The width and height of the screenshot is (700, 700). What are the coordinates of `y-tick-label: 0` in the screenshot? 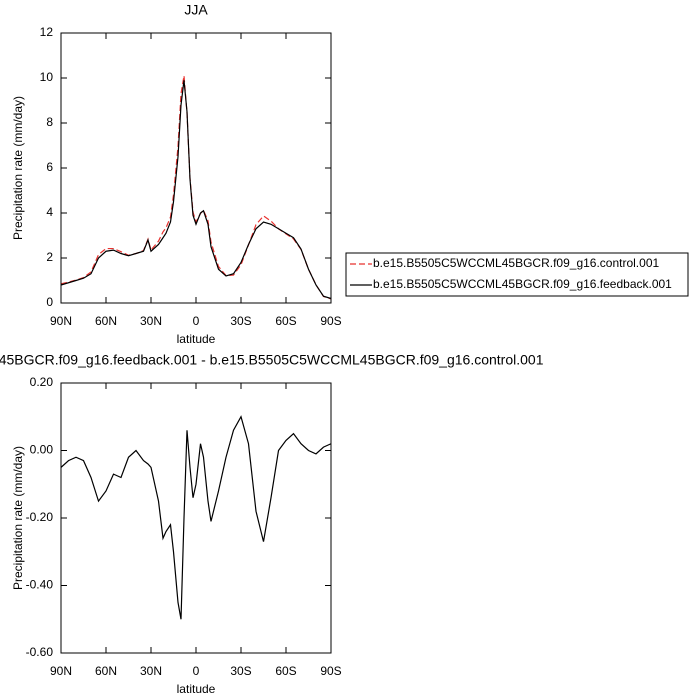 It's located at (49, 302).